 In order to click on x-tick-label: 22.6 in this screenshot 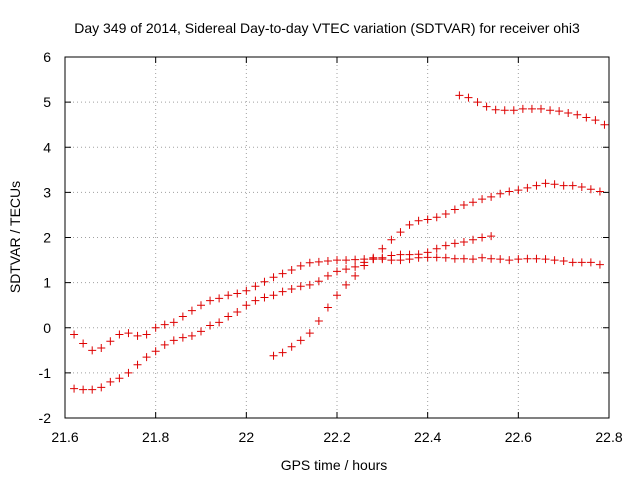, I will do `click(518, 437)`.